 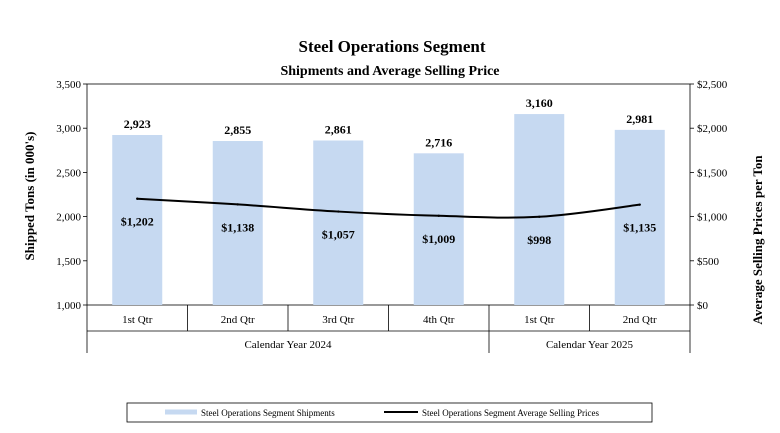 I want to click on y2-tick-label: $0, so click(x=703, y=306).